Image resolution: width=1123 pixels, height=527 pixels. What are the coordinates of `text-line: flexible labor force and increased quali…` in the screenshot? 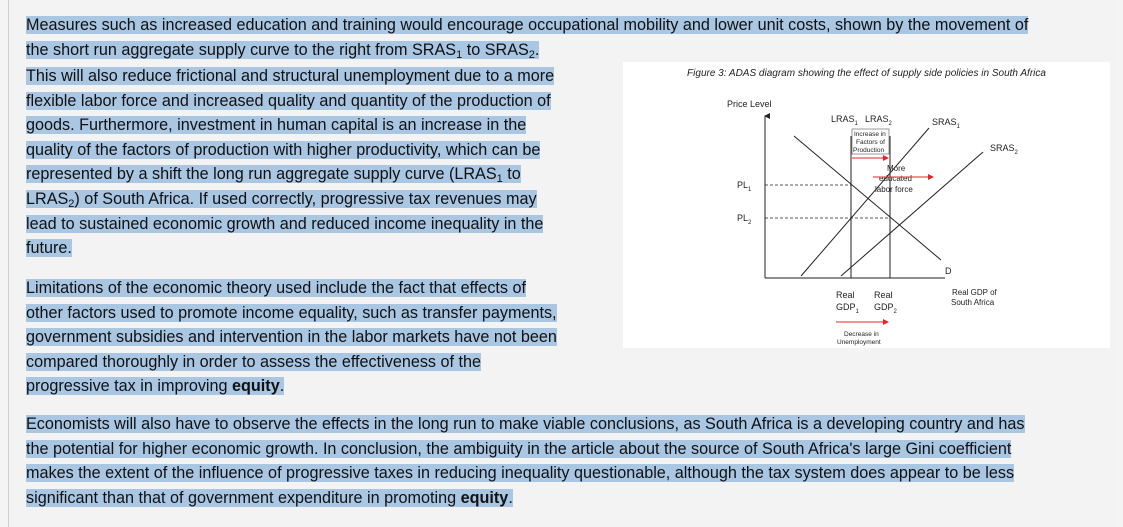 It's located at (288, 100).